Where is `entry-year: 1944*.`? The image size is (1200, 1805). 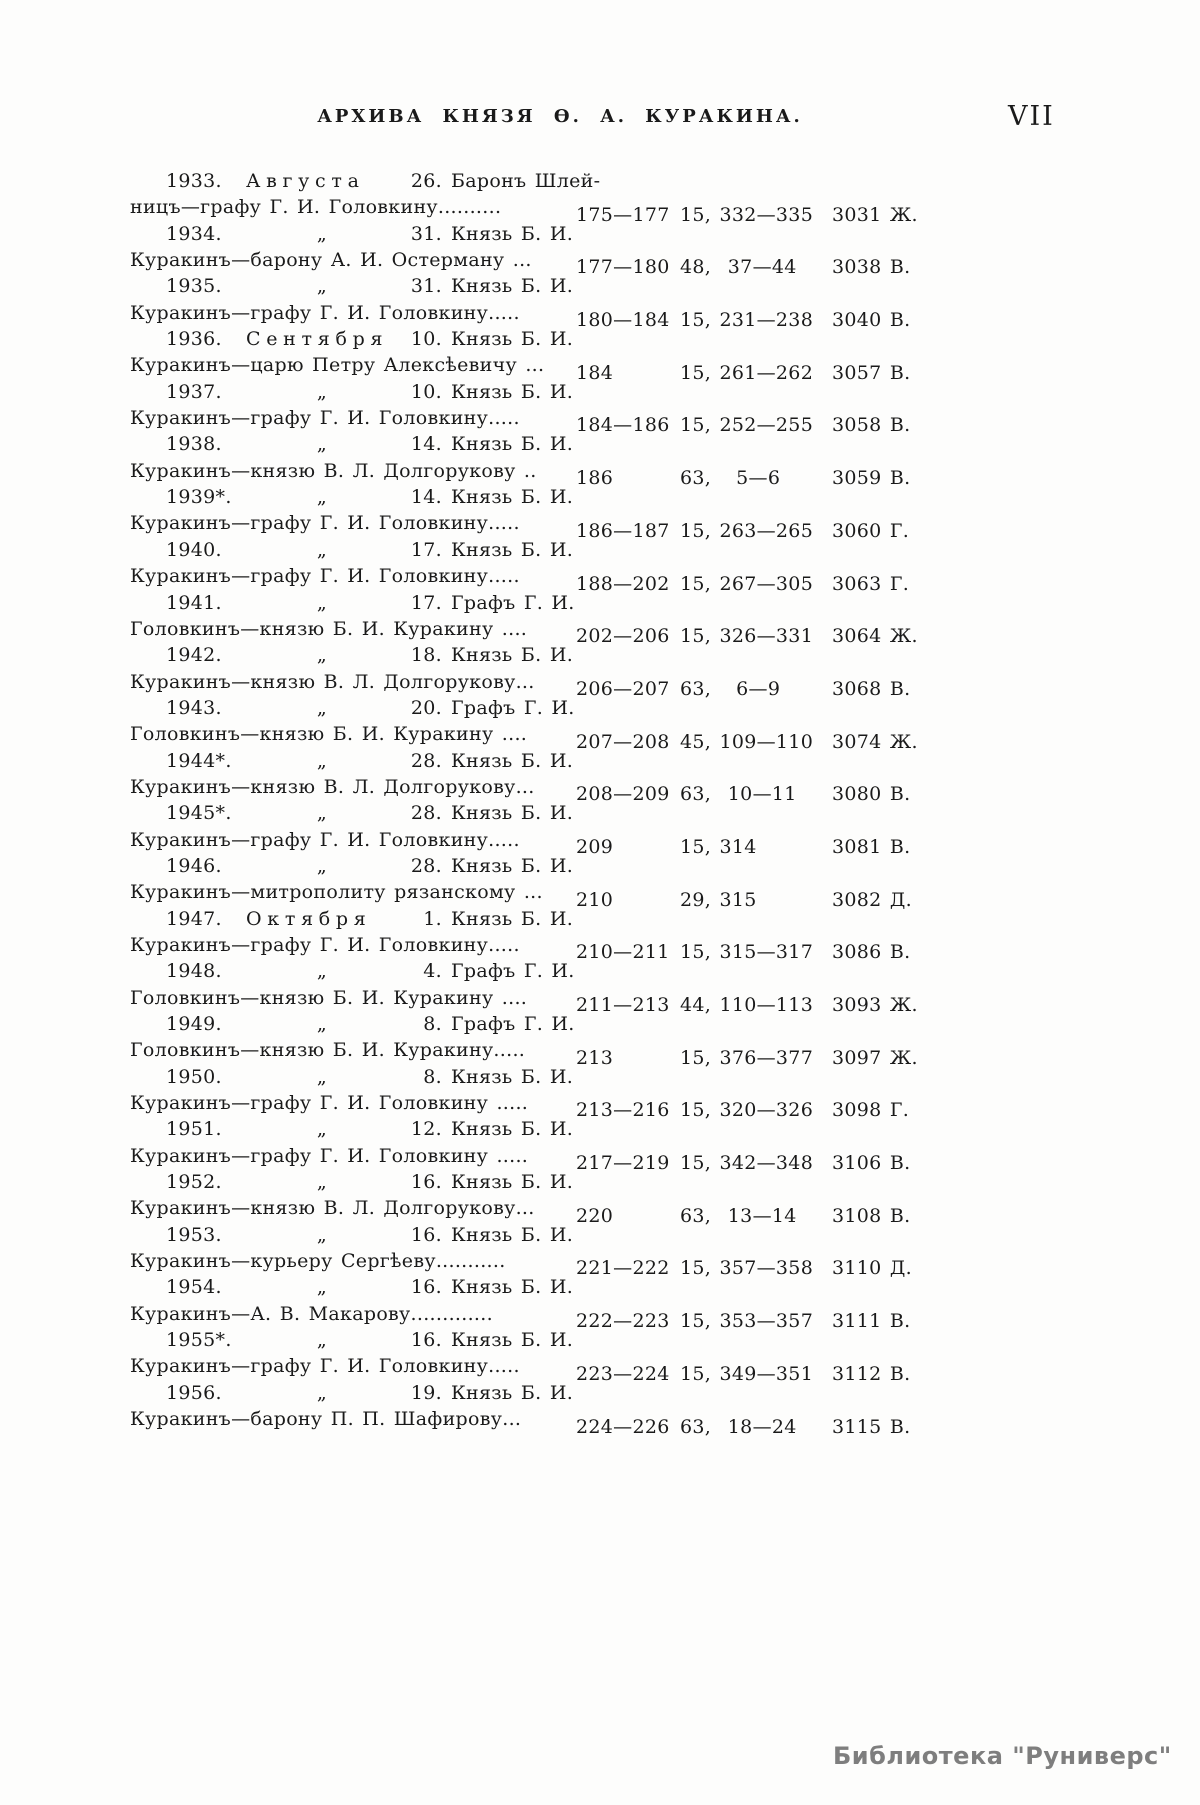
entry-year: 1944*. is located at coordinates (199, 760).